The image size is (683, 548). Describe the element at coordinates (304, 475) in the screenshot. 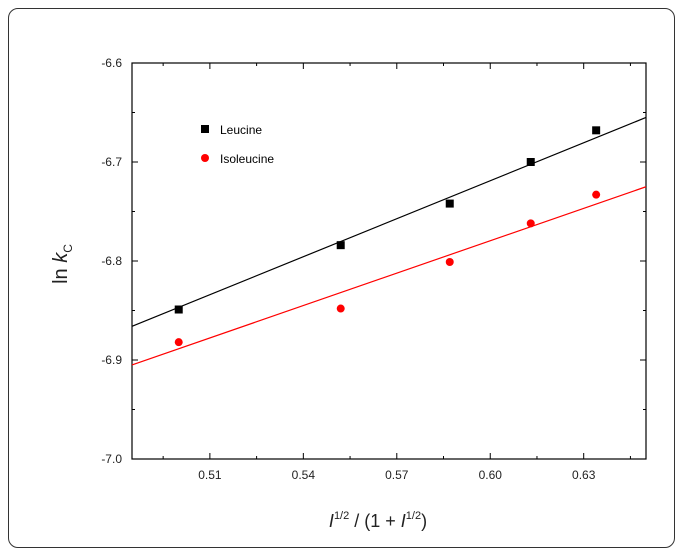

I see `x-tick-label: 0.54` at that location.